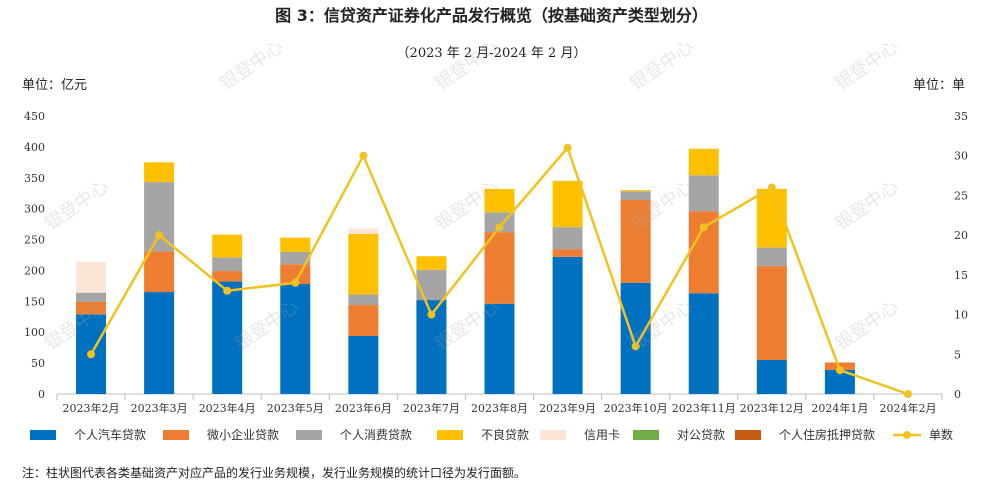 This screenshot has height=493, width=983. Describe the element at coordinates (961, 195) in the screenshot. I see `y2-tick-label: 25` at that location.